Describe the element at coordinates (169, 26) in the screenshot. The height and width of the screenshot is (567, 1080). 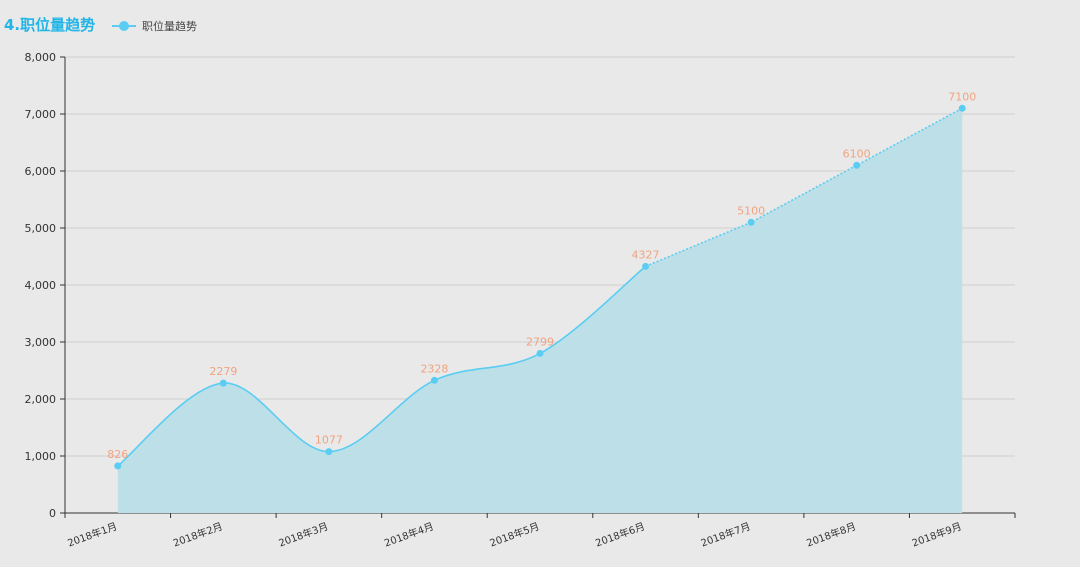
I see `legend-label: 职位量趋势` at that location.